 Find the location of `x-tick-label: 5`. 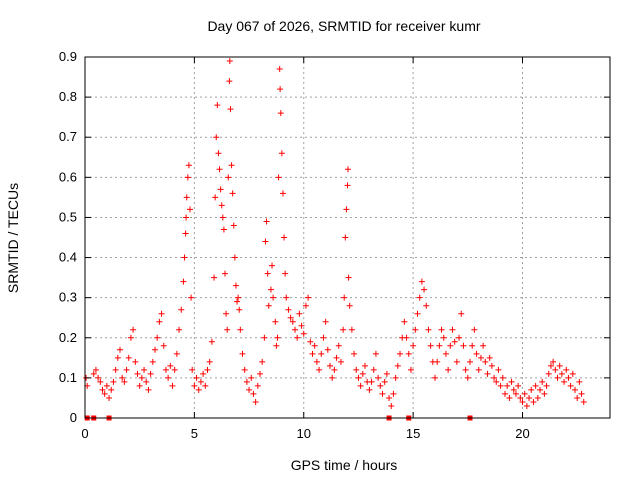

x-tick-label: 5 is located at coordinates (194, 433).